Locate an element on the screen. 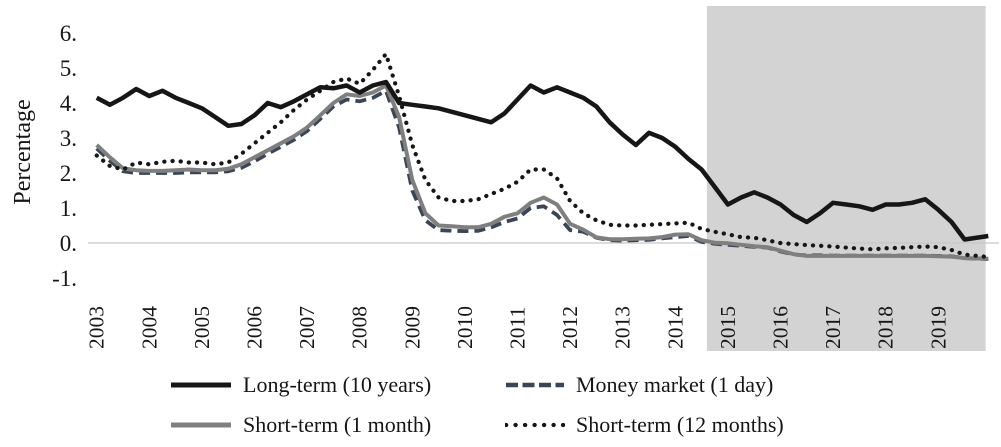  x-tick-label-2008: 2008 is located at coordinates (360, 327).